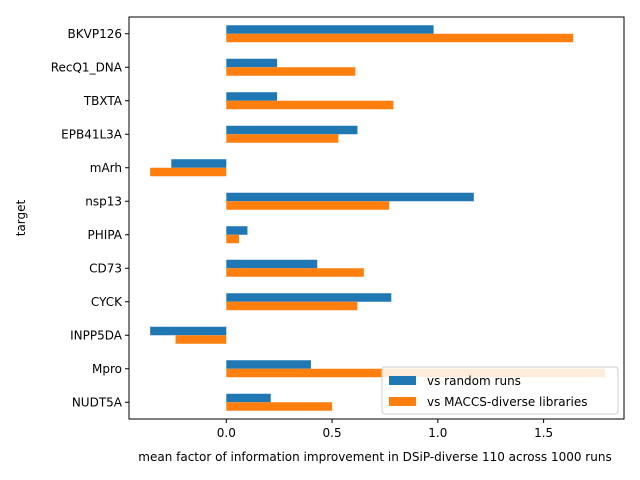 This screenshot has width=640, height=480. Describe the element at coordinates (105, 268) in the screenshot. I see `y-tick-label: CD73` at that location.